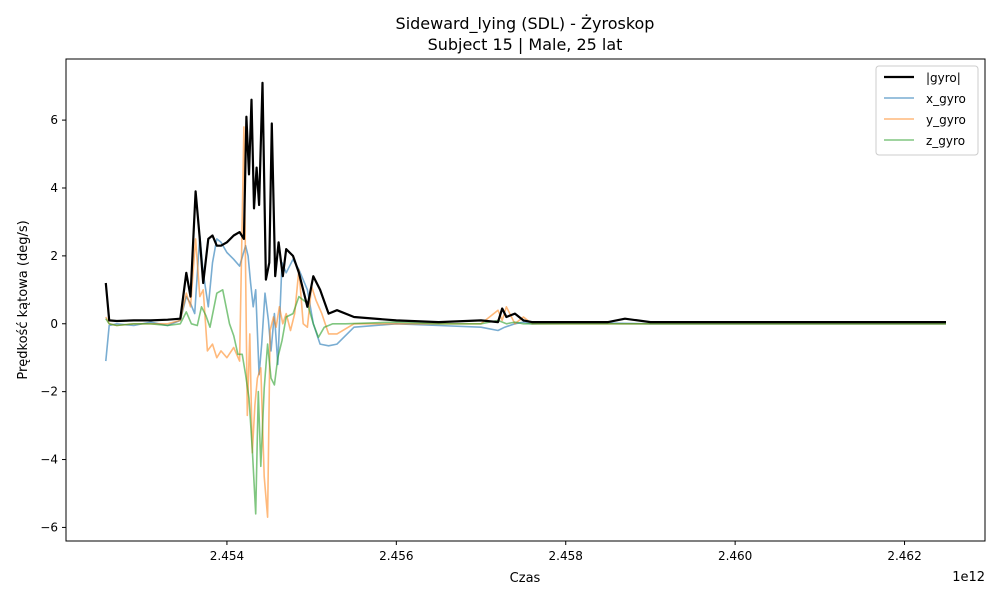 This screenshot has height=600, width=1000. What do you see at coordinates (49, 392) in the screenshot?
I see `y-tick-label: −2` at bounding box center [49, 392].